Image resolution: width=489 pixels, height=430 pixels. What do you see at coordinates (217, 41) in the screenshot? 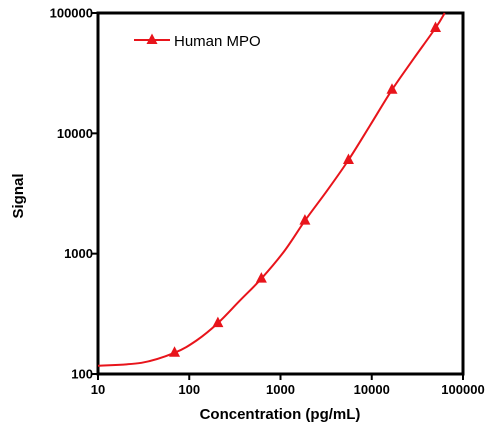
I see `legend-label: Human MPO` at bounding box center [217, 41].